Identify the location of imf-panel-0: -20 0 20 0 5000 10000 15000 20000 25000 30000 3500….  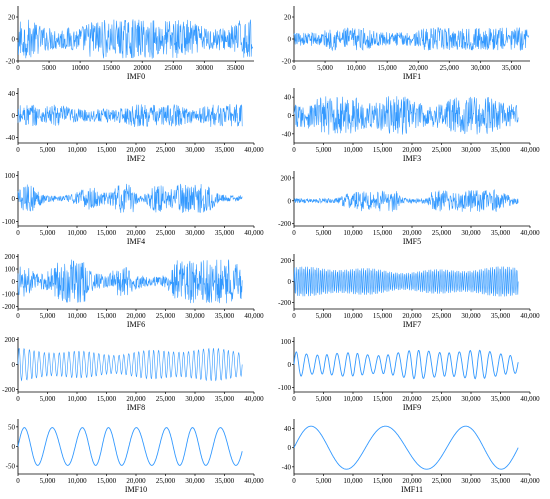
(137, 40).